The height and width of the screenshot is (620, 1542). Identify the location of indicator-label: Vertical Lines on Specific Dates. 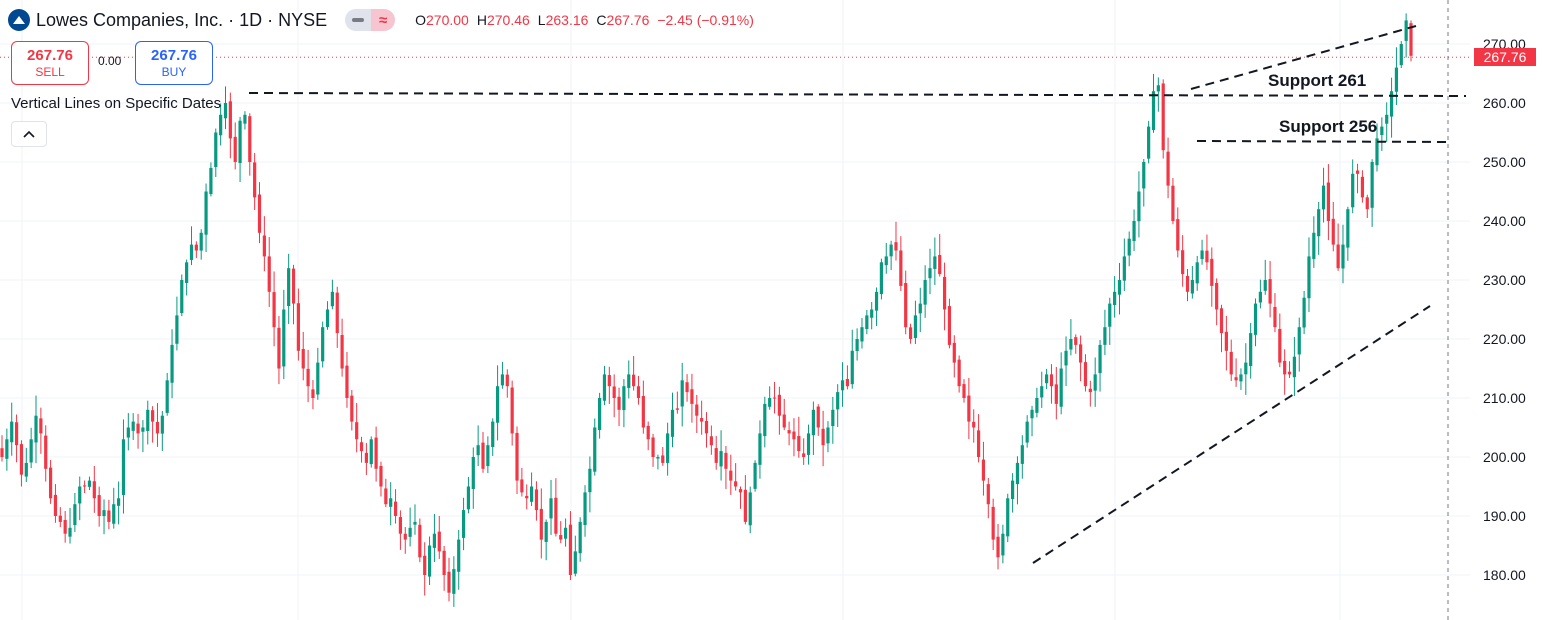
(116, 103).